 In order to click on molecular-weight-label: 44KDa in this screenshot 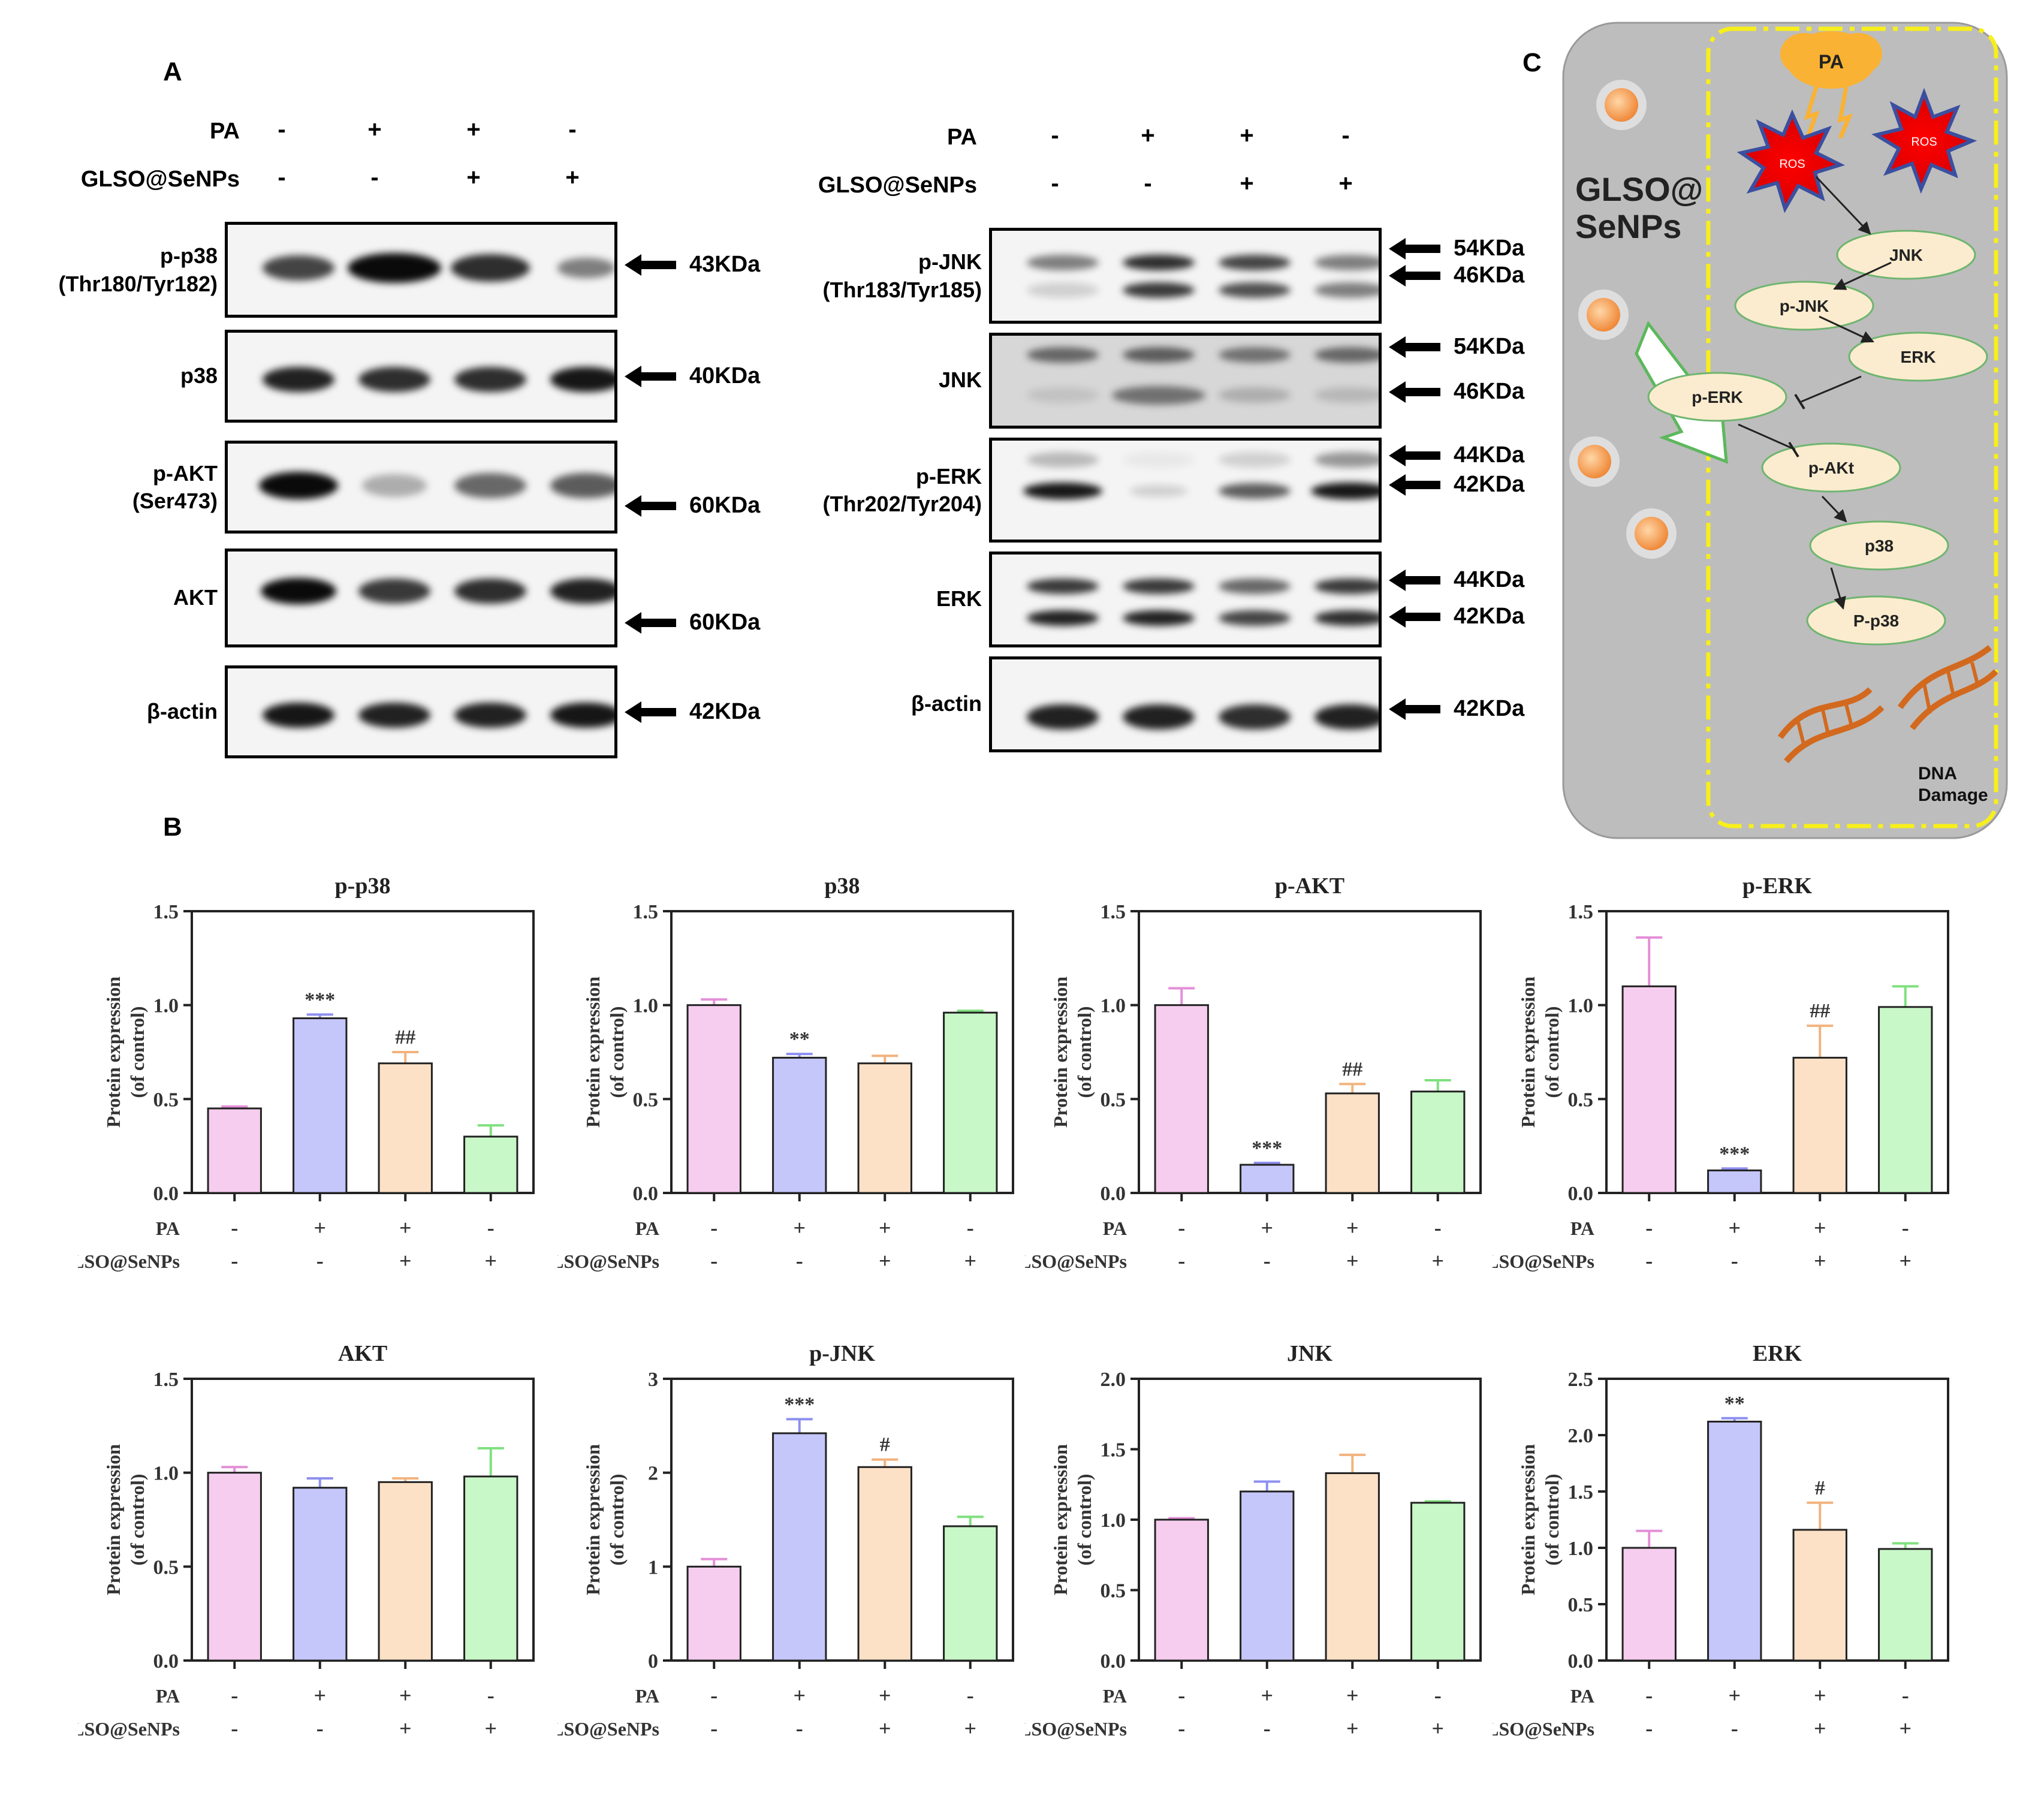, I will do `click(1489, 455)`.